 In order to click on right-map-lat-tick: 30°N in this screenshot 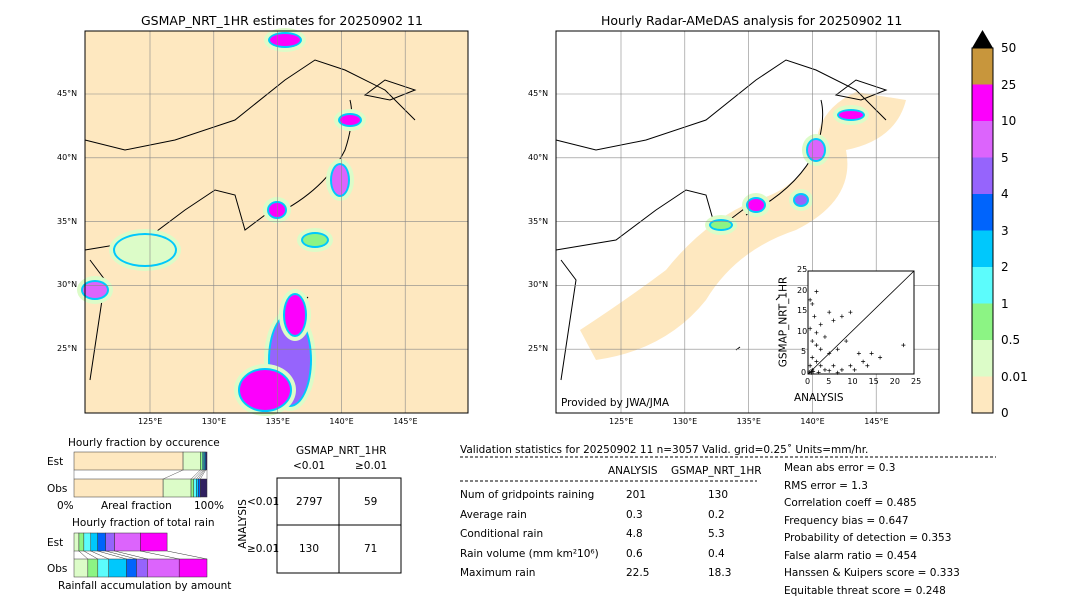, I will do `click(538, 285)`.